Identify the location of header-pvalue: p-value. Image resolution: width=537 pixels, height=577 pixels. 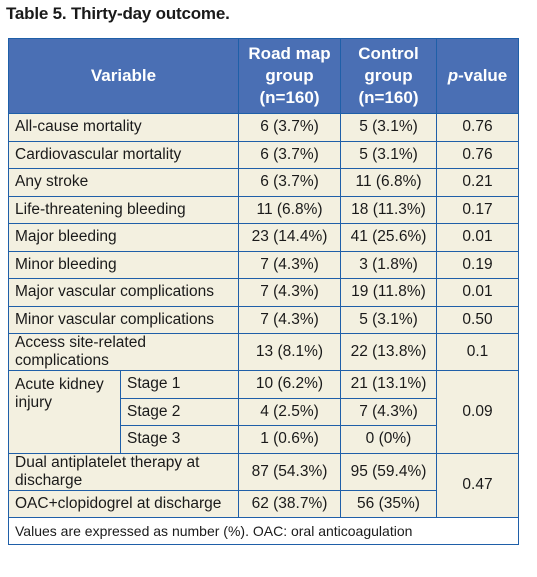
(477, 76).